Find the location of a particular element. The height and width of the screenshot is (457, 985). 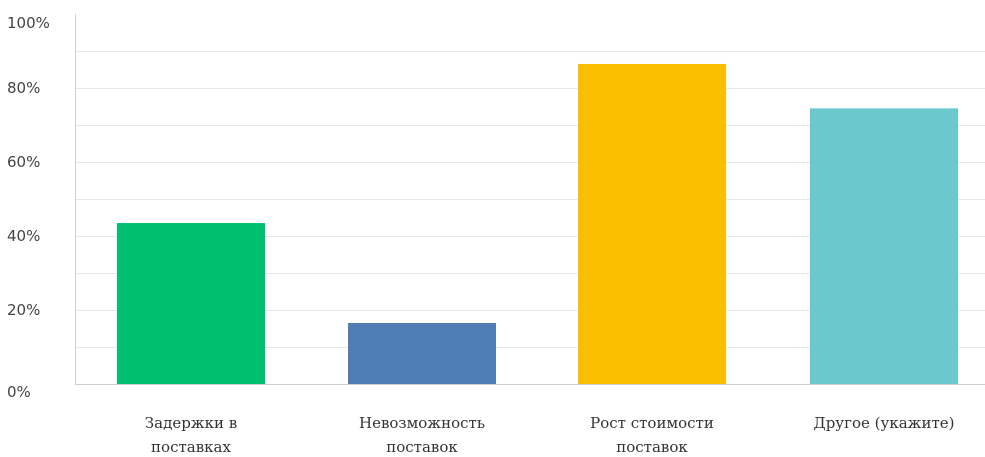

y-tick-label: 60% is located at coordinates (23, 162).